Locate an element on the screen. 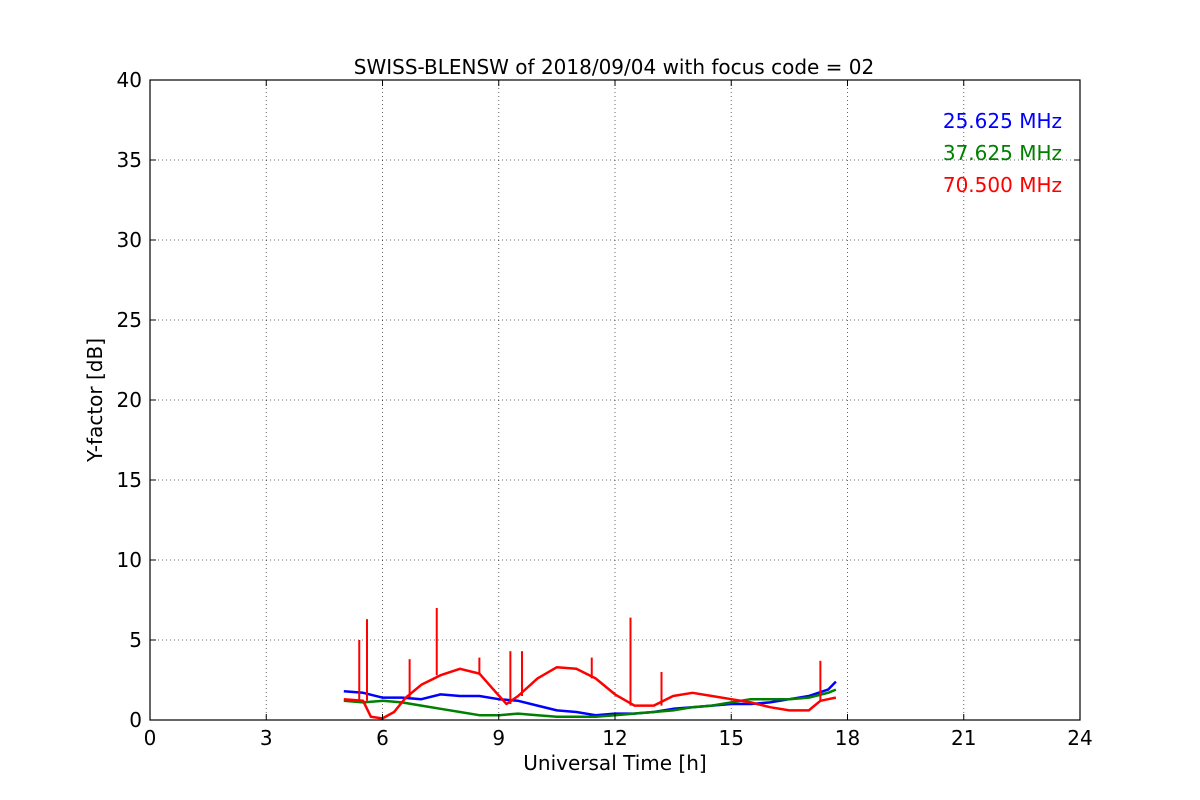 This screenshot has width=1200, height=800. x-axis-label: Universal Time [h] is located at coordinates (614, 763).